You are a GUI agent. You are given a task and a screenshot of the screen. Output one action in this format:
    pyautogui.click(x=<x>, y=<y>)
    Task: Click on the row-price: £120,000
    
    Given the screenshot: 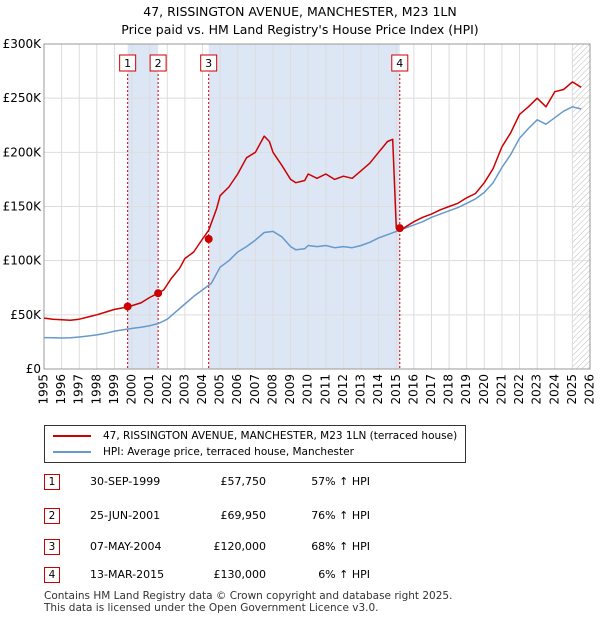 What is the action you would take?
    pyautogui.click(x=240, y=546)
    